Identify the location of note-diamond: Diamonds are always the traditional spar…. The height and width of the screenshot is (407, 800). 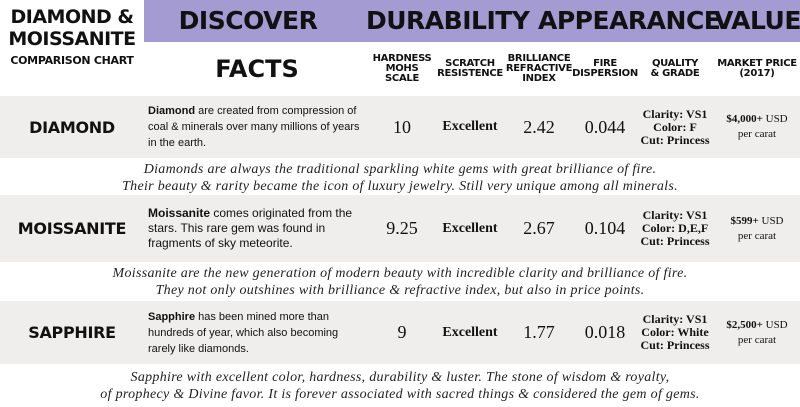
(400, 176).